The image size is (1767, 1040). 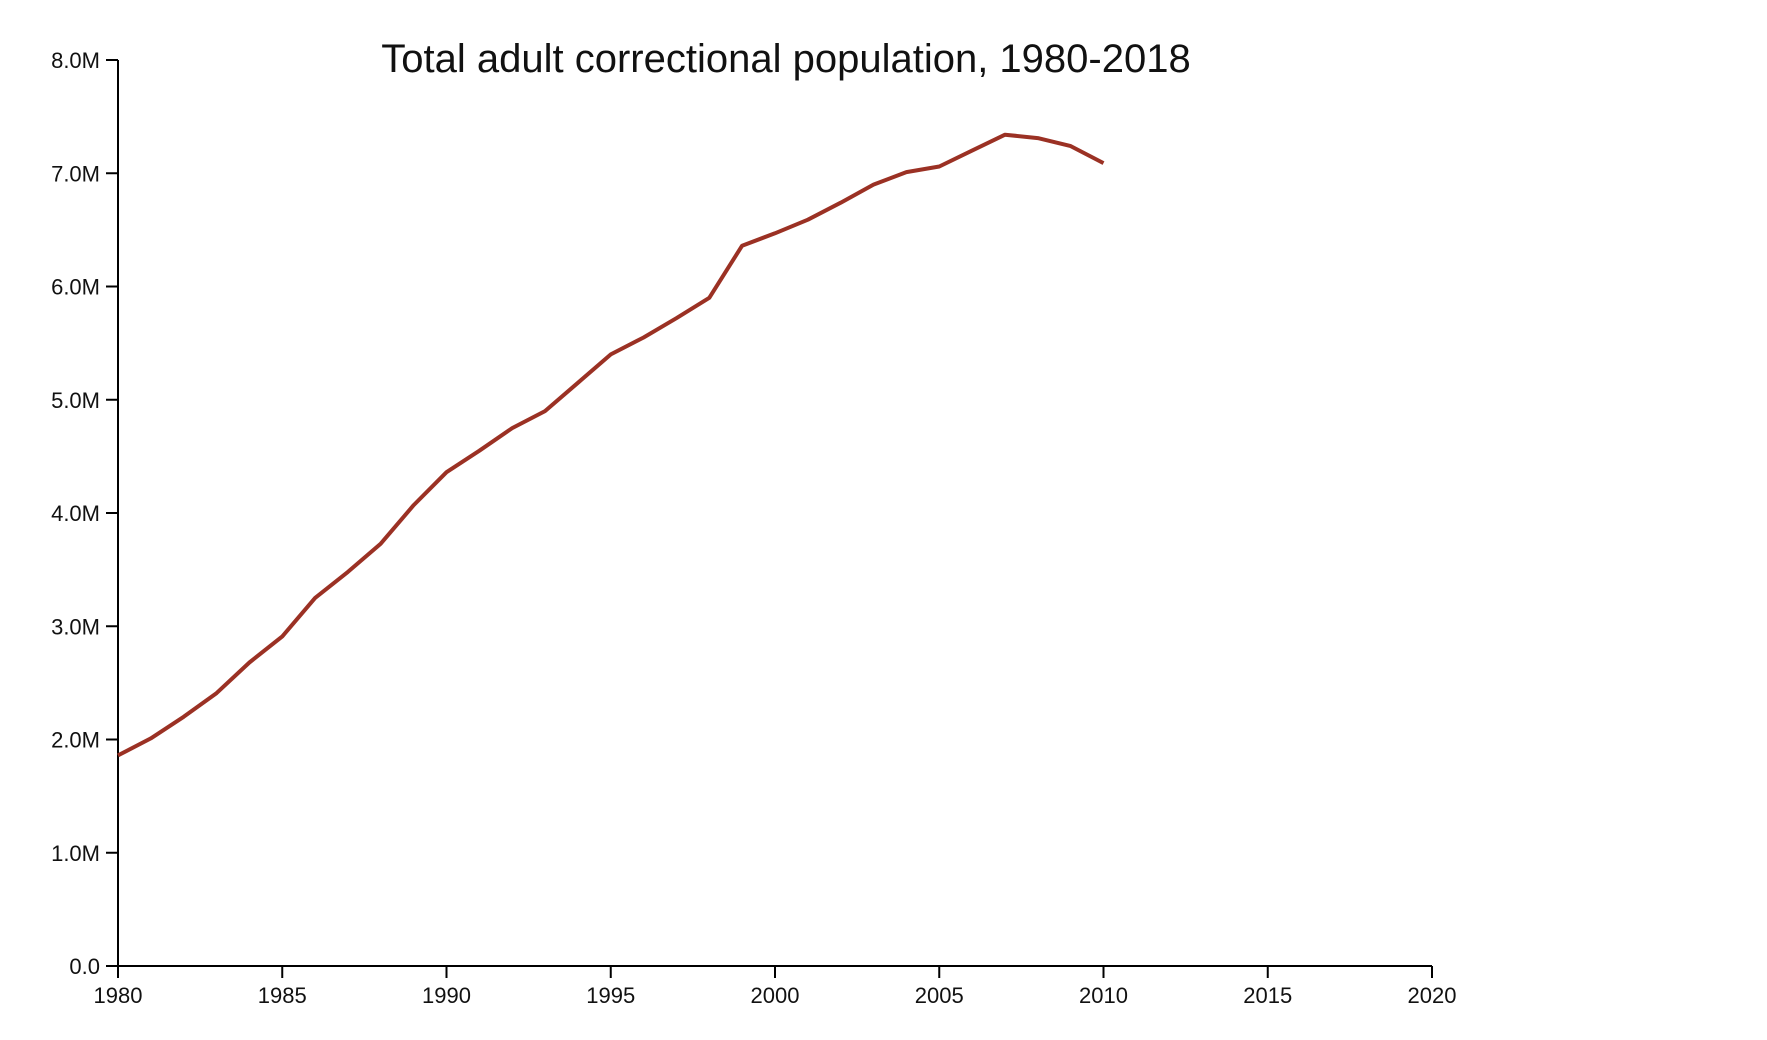 What do you see at coordinates (282, 995) in the screenshot?
I see `x-tick-label: 1985` at bounding box center [282, 995].